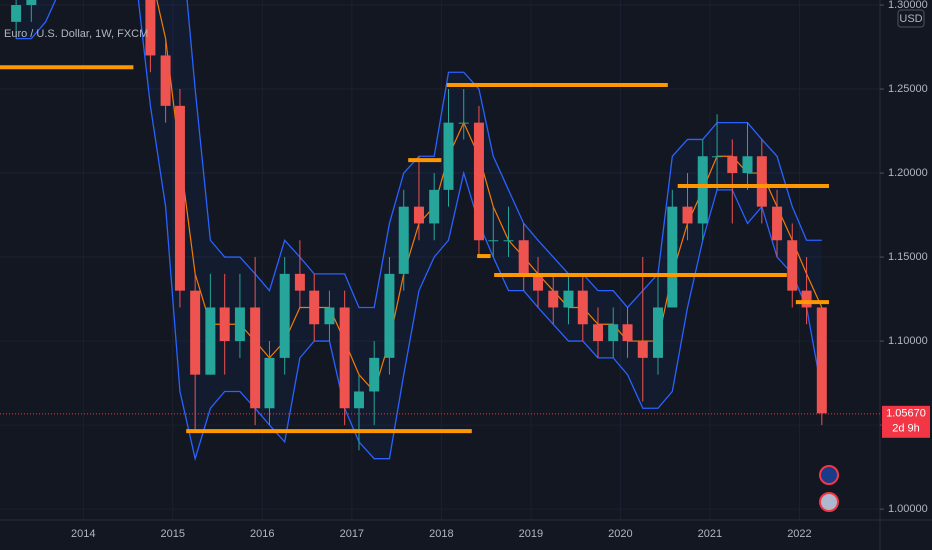 The width and height of the screenshot is (932, 550). I want to click on y-tick-label: 1.20000, so click(908, 173).